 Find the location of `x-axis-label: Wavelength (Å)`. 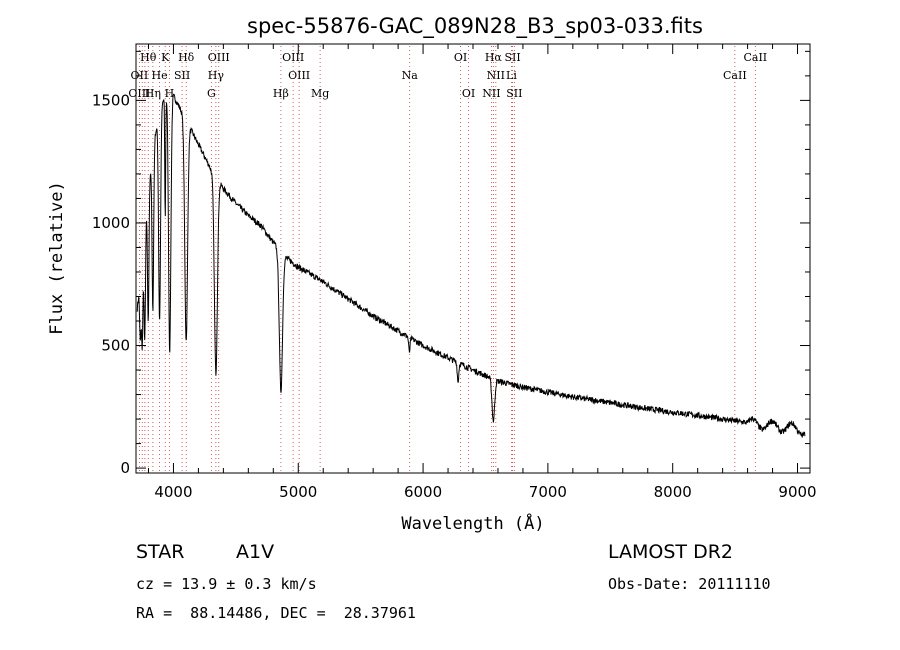

x-axis-label: Wavelength (Å) is located at coordinates (472, 523).